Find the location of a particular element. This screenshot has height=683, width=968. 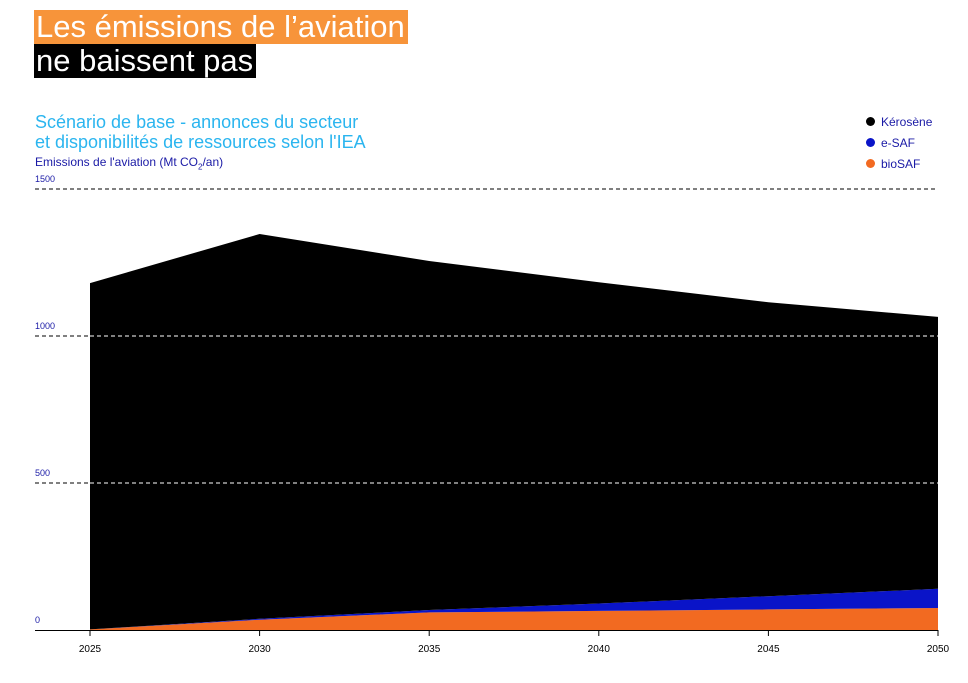

area-series-biosaf is located at coordinates (514, 619).